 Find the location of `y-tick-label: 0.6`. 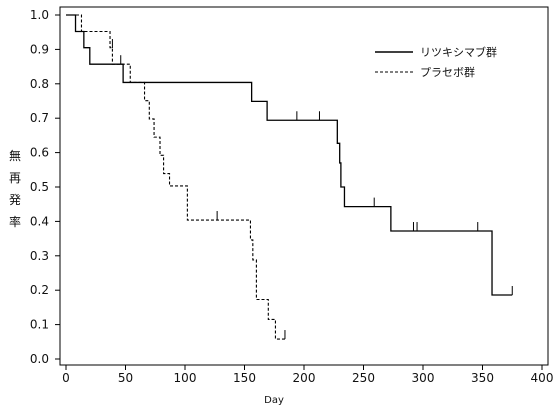

y-tick-label: 0.6 is located at coordinates (39, 153).